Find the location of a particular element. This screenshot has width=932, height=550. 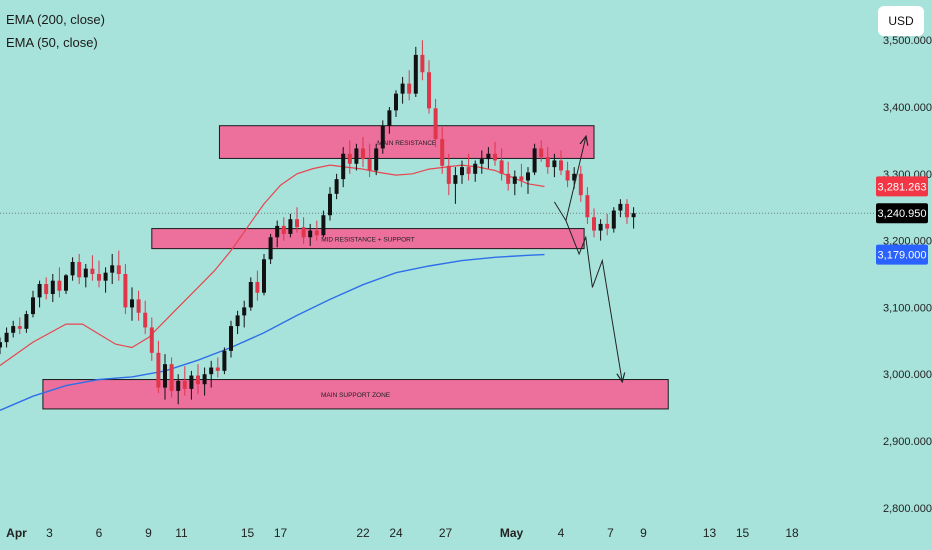

x-tick-label: 3 is located at coordinates (49, 533).